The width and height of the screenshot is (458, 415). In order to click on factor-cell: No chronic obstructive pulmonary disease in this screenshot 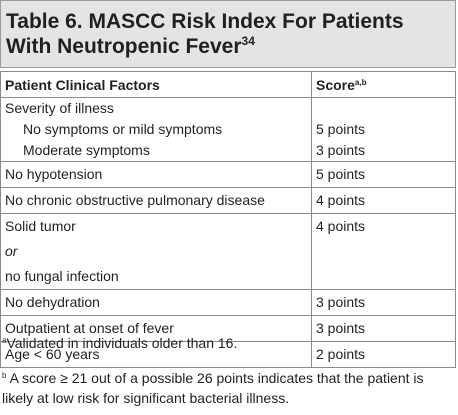, I will do `click(156, 200)`.